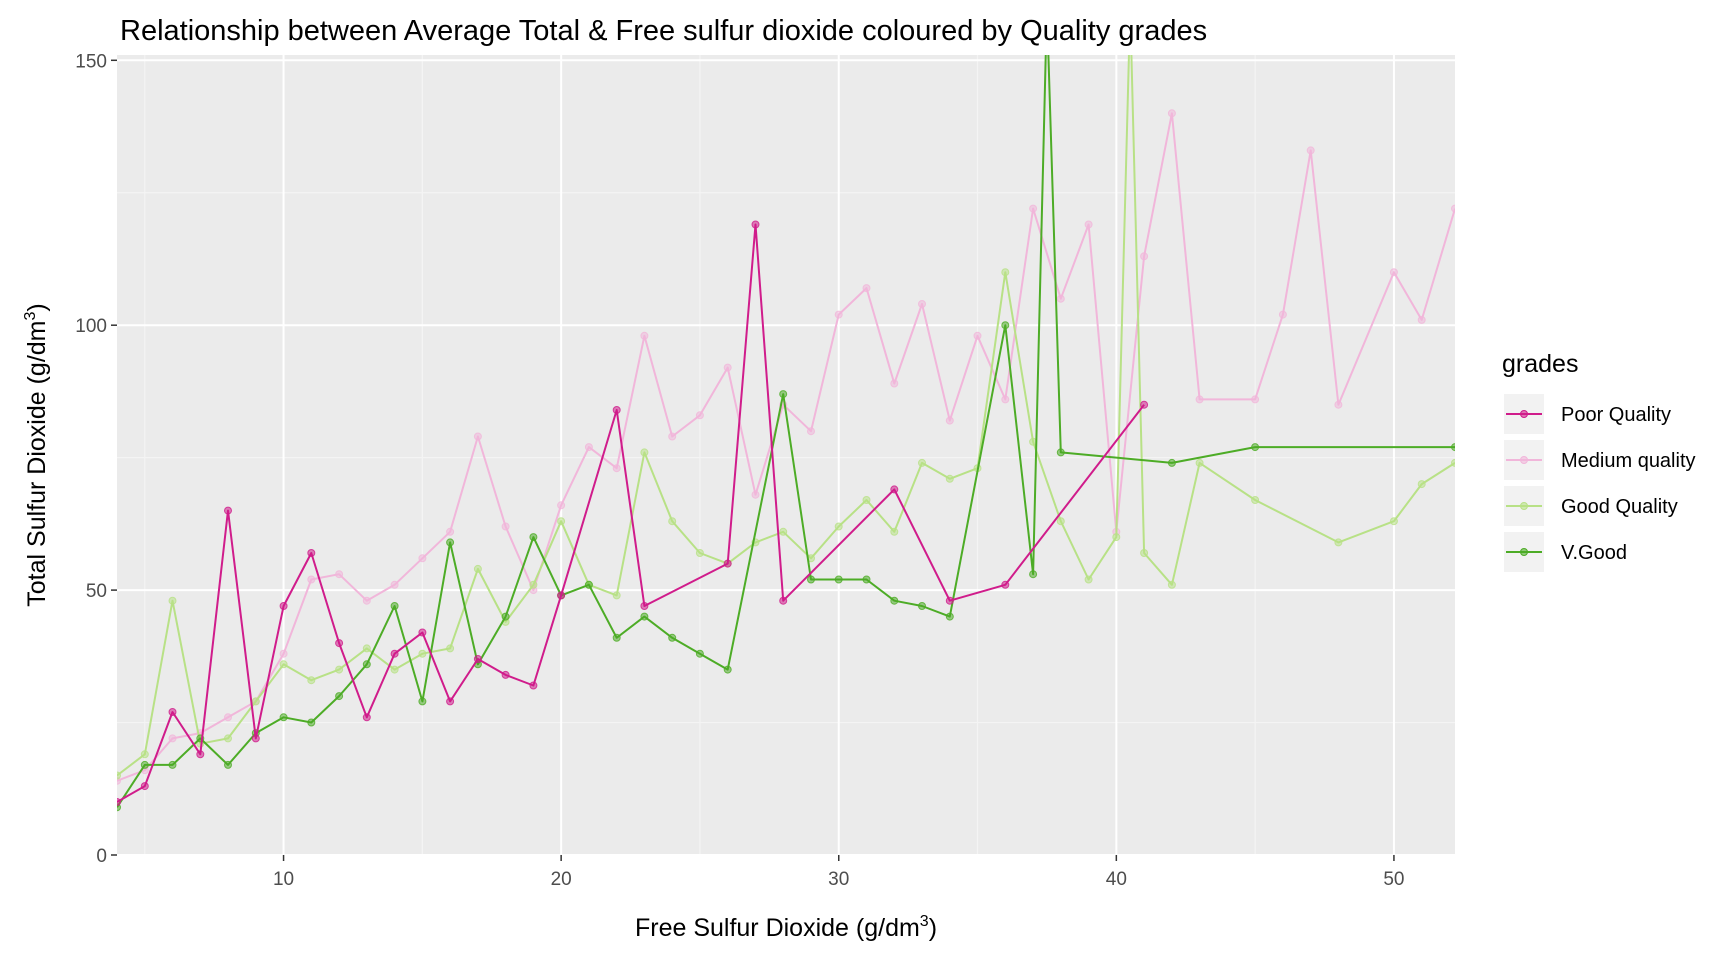  What do you see at coordinates (36, 454) in the screenshot?
I see `y-axis-title: Total Sulfur Dioxide (g/dm3)` at bounding box center [36, 454].